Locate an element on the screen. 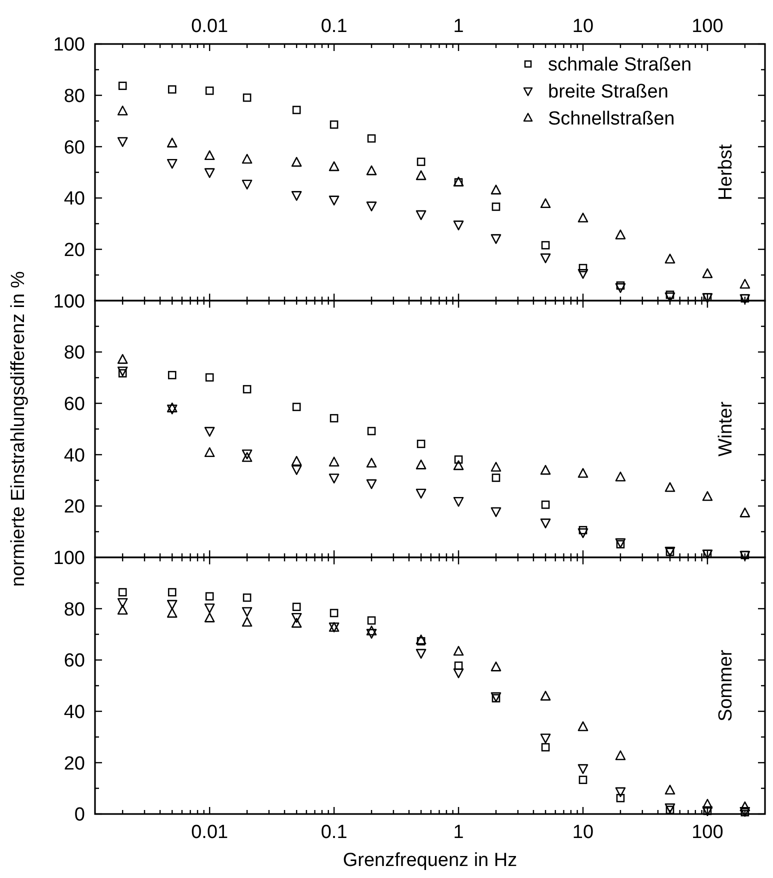 The image size is (773, 878). legend-label: breite Straßen is located at coordinates (608, 92).